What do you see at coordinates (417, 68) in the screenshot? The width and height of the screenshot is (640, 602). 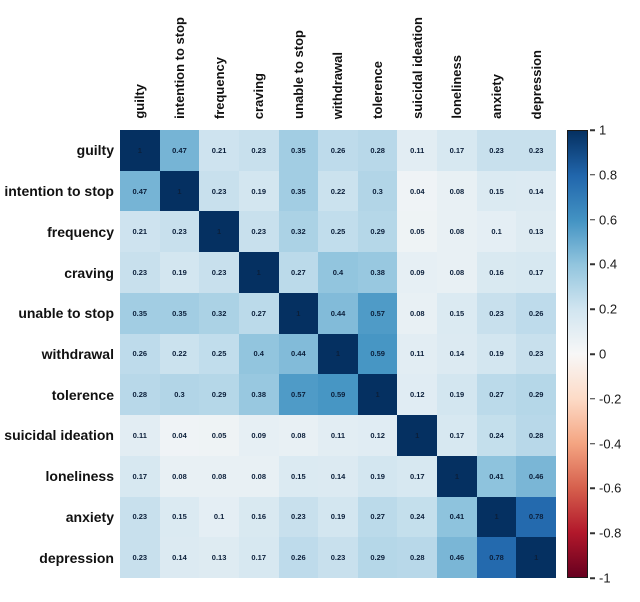 I see `column-header-suicidal-ideation: suicidal ideation` at bounding box center [417, 68].